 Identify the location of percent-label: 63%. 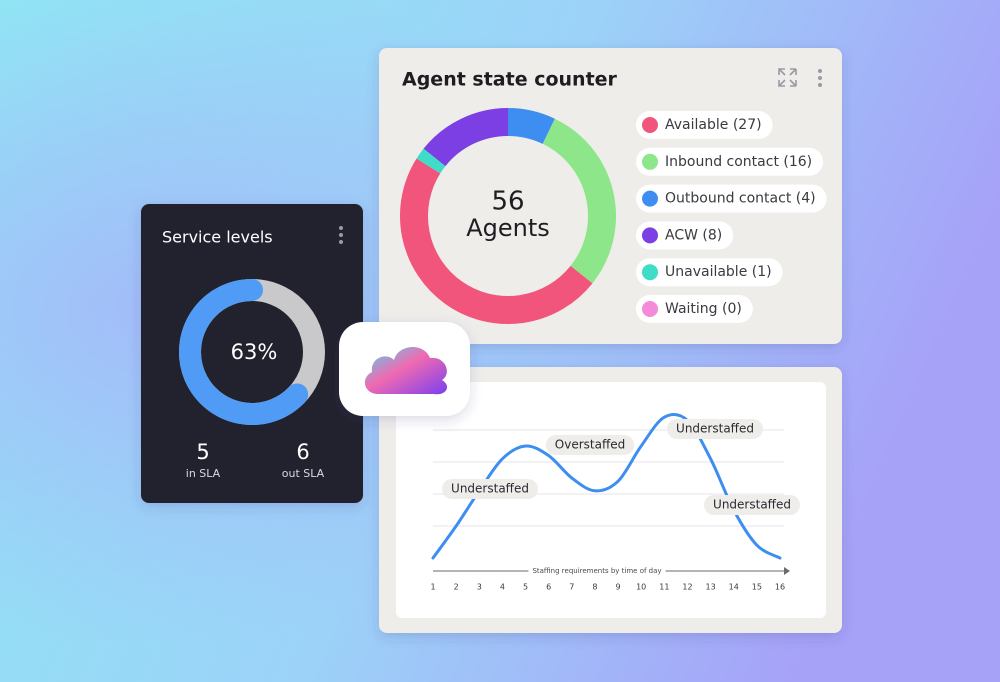
(254, 352).